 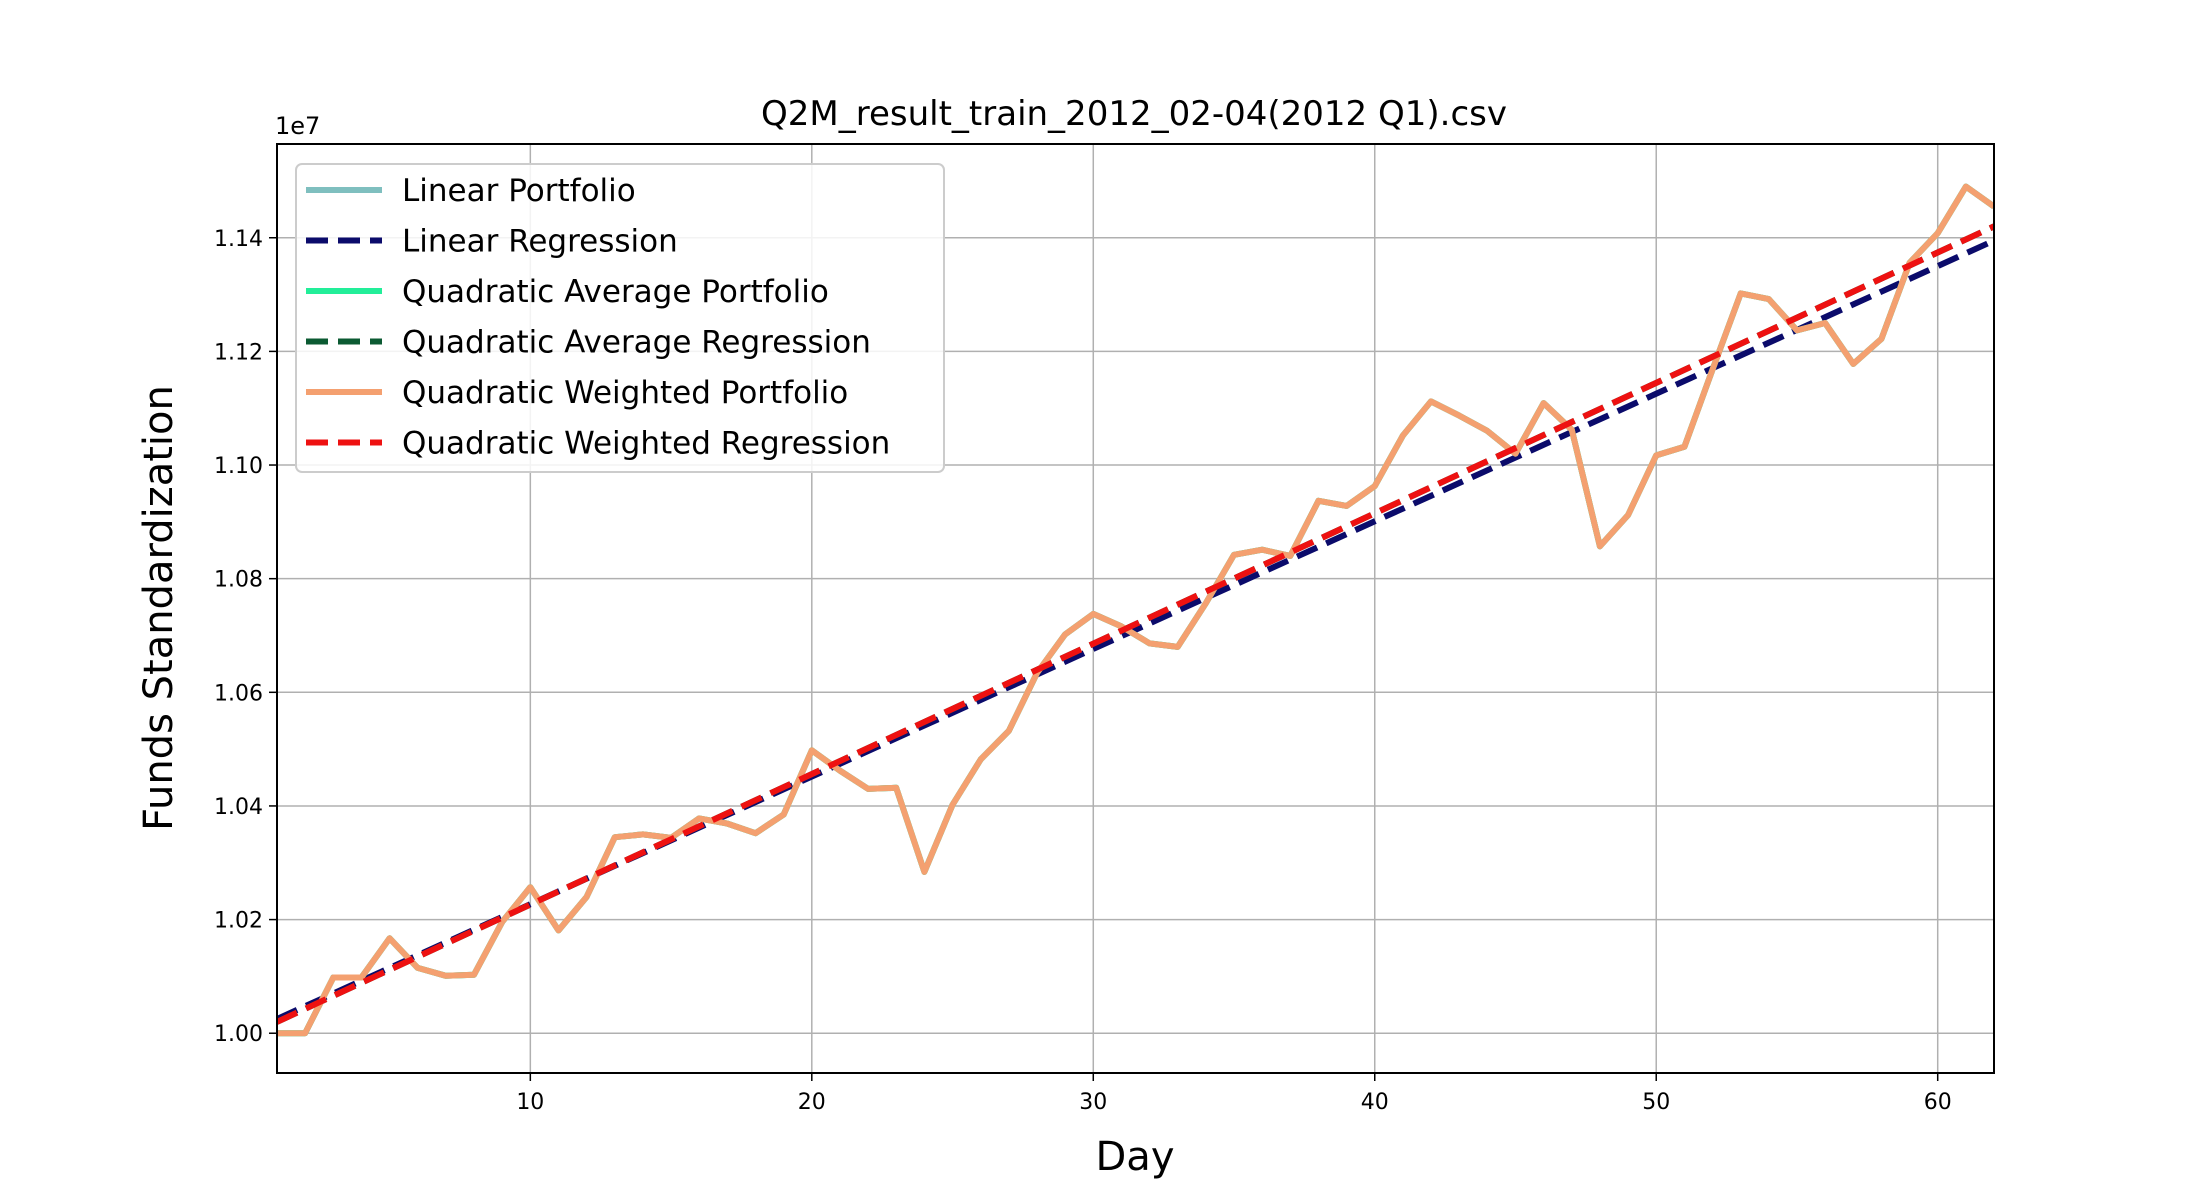 I want to click on y-tick-label: 1.04, so click(x=238, y=807).